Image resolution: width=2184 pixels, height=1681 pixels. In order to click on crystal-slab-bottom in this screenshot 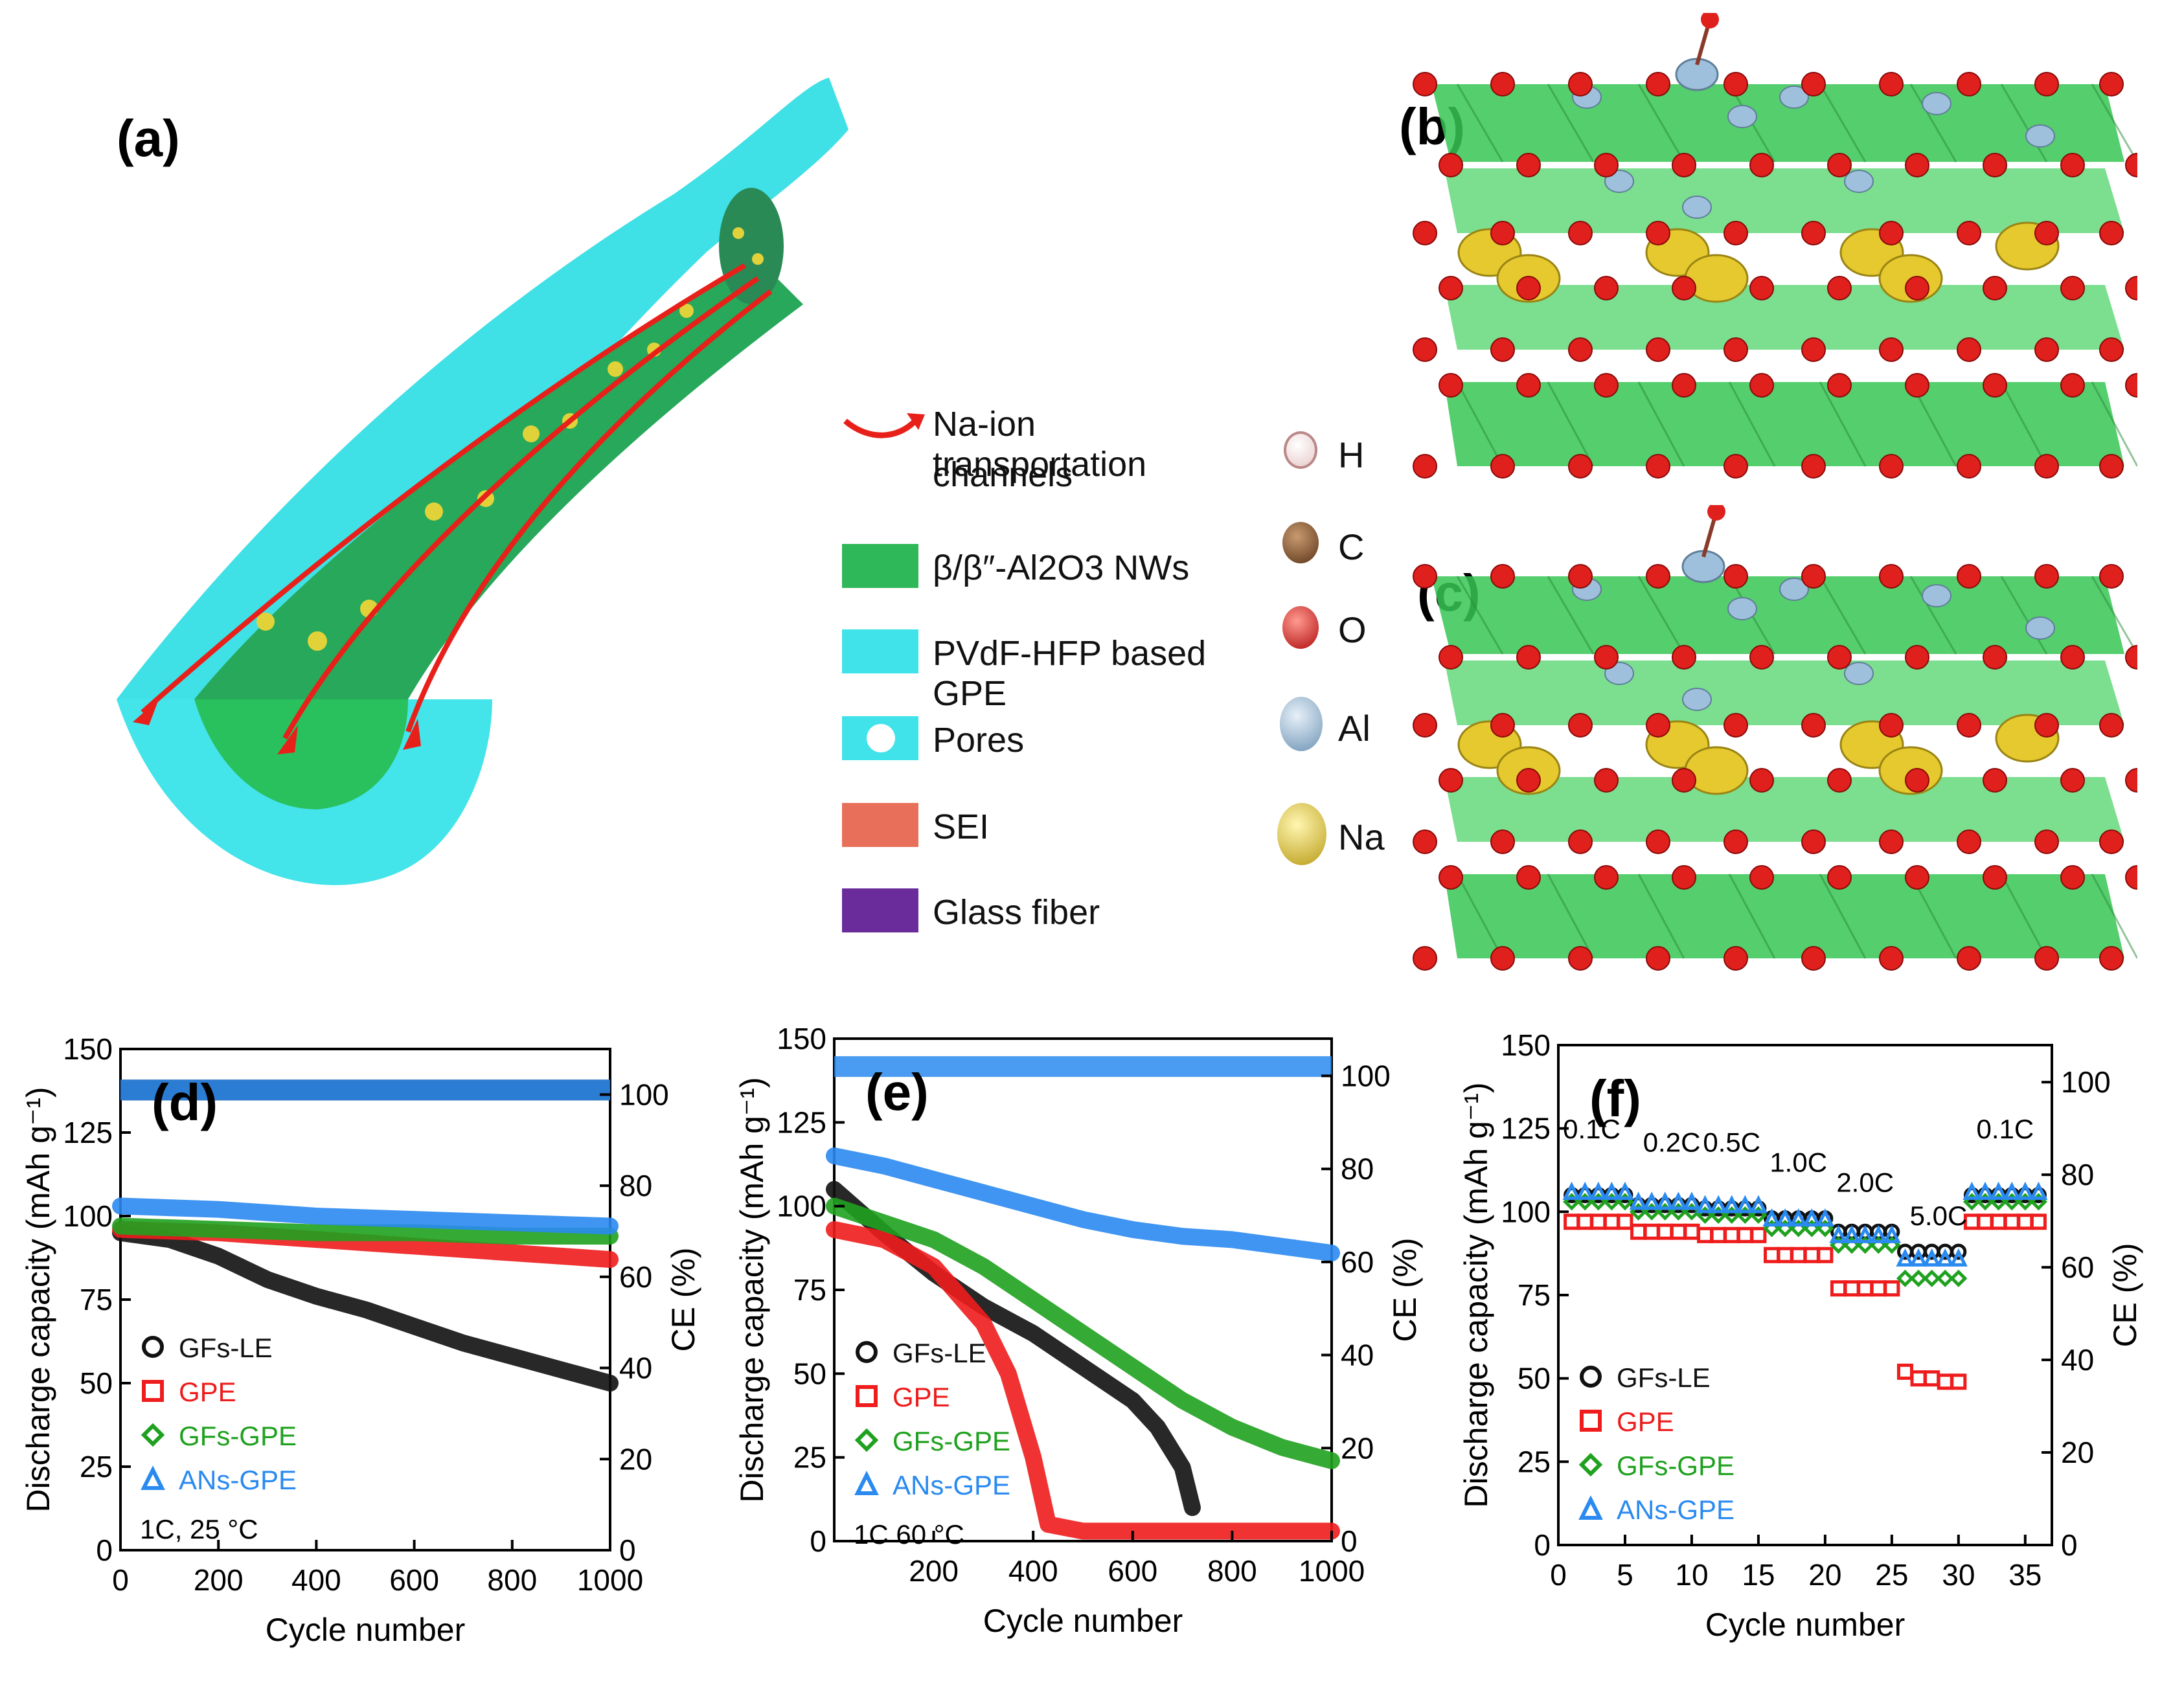, I will do `click(1784, 424)`.